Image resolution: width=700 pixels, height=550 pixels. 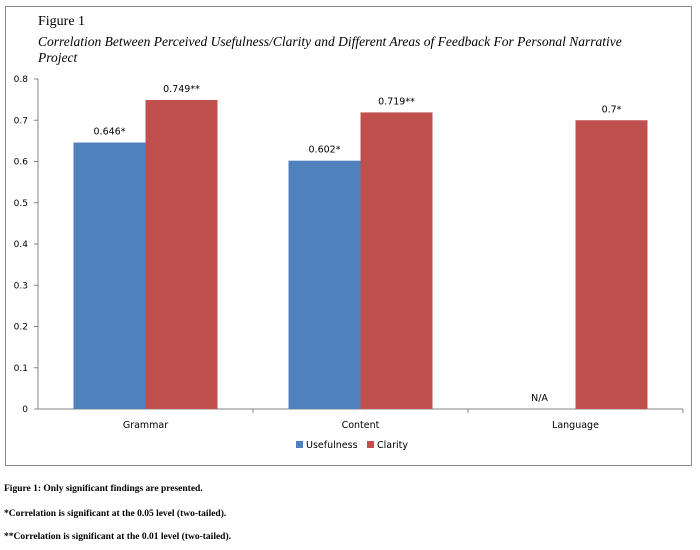 What do you see at coordinates (110, 132) in the screenshot?
I see `data-label: 0.646*` at bounding box center [110, 132].